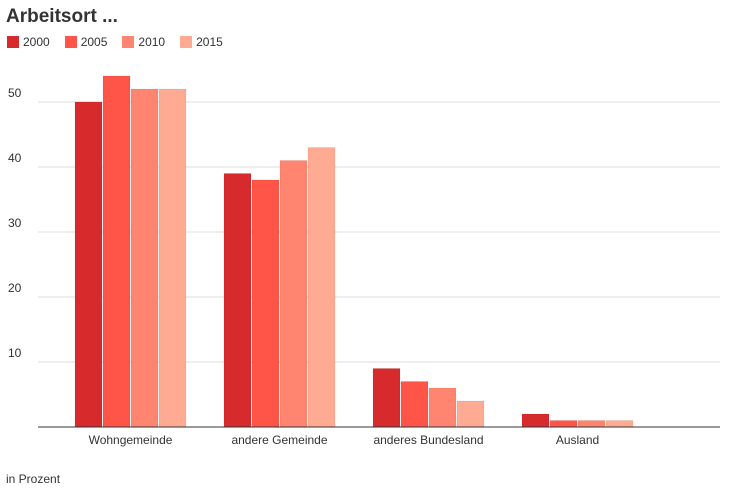 The image size is (734, 492). What do you see at coordinates (428, 440) in the screenshot?
I see `x-tick-label-3: anderes Bundesland` at bounding box center [428, 440].